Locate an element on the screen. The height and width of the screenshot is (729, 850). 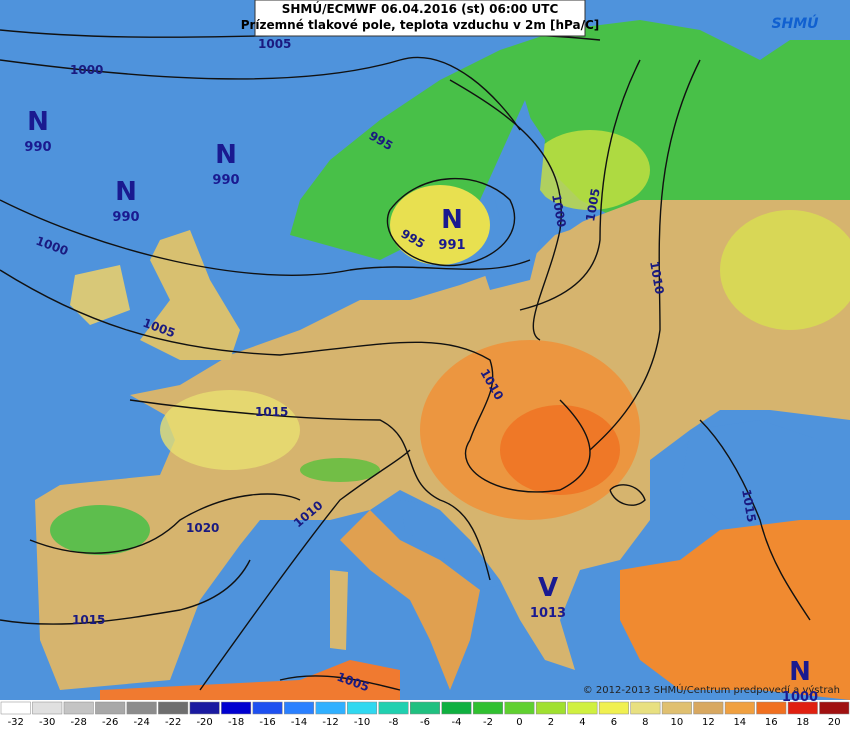
legend-label: -20 is located at coordinates (204, 722).